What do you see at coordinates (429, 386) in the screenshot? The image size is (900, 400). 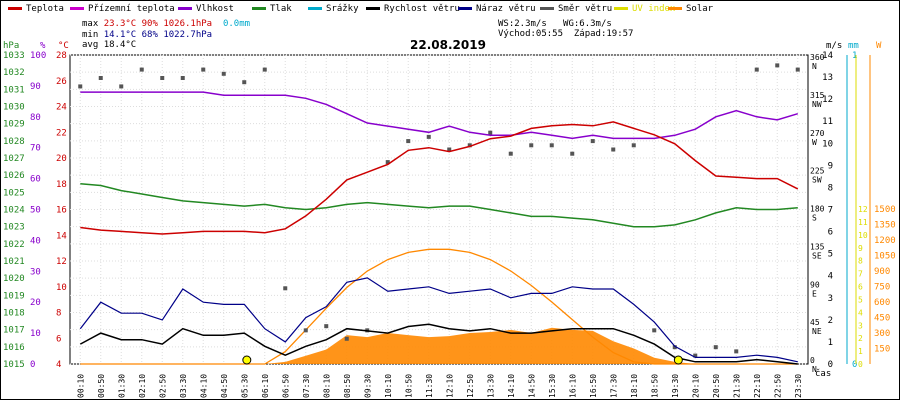 I see `tick-x-17: 11:30` at bounding box center [429, 386].